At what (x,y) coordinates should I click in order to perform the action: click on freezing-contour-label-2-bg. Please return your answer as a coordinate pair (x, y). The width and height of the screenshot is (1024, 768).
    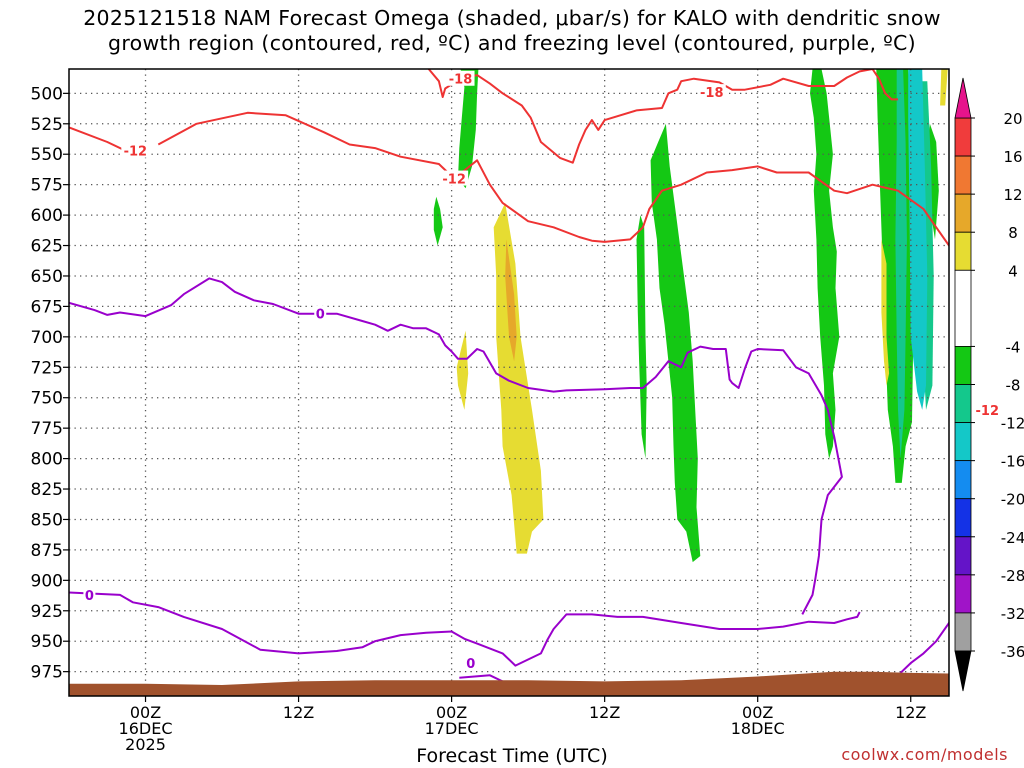
    Looking at the image, I should click on (89, 594).